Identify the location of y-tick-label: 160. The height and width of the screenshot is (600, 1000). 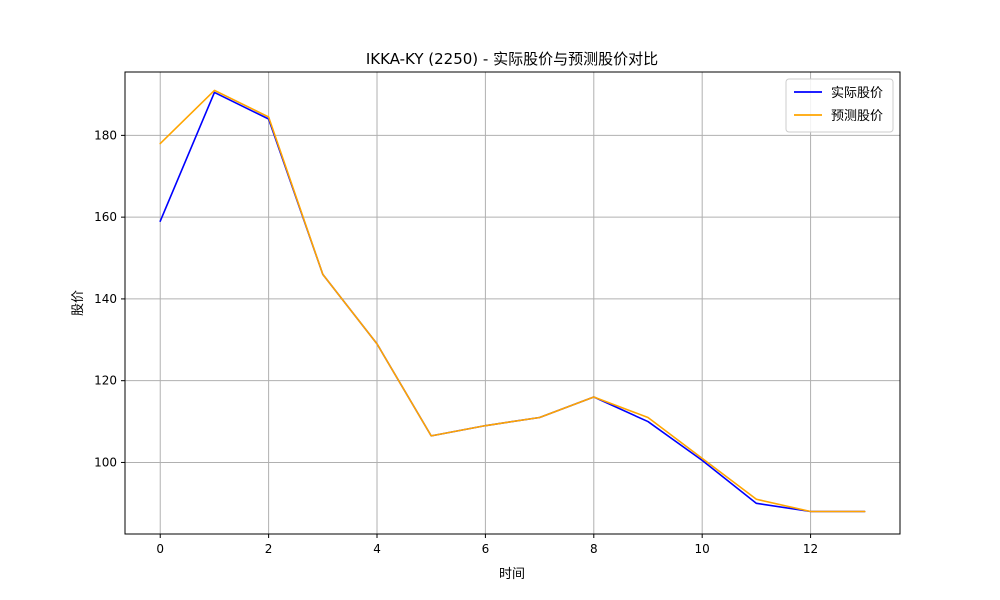
(105, 217).